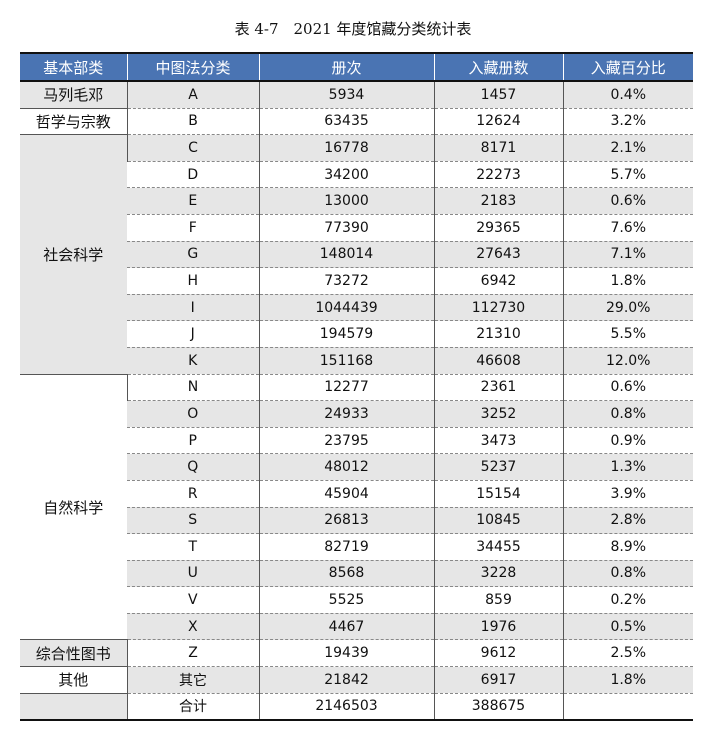  I want to click on volumes-cell: 4467, so click(346, 627).